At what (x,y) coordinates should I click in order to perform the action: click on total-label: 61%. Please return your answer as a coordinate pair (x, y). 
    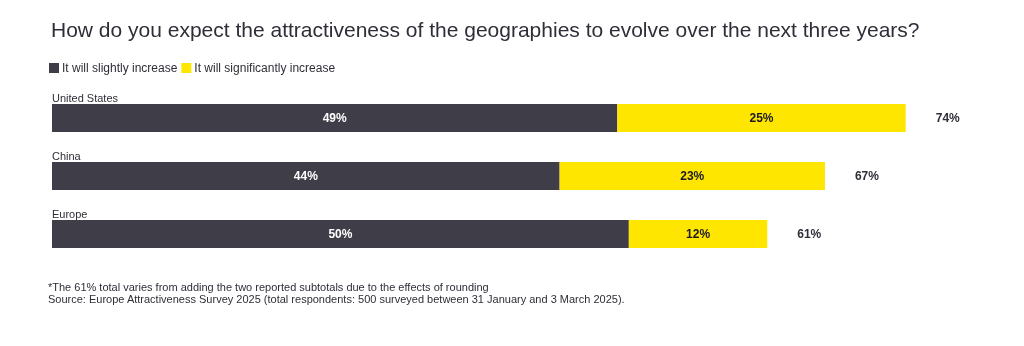
    Looking at the image, I should click on (809, 234).